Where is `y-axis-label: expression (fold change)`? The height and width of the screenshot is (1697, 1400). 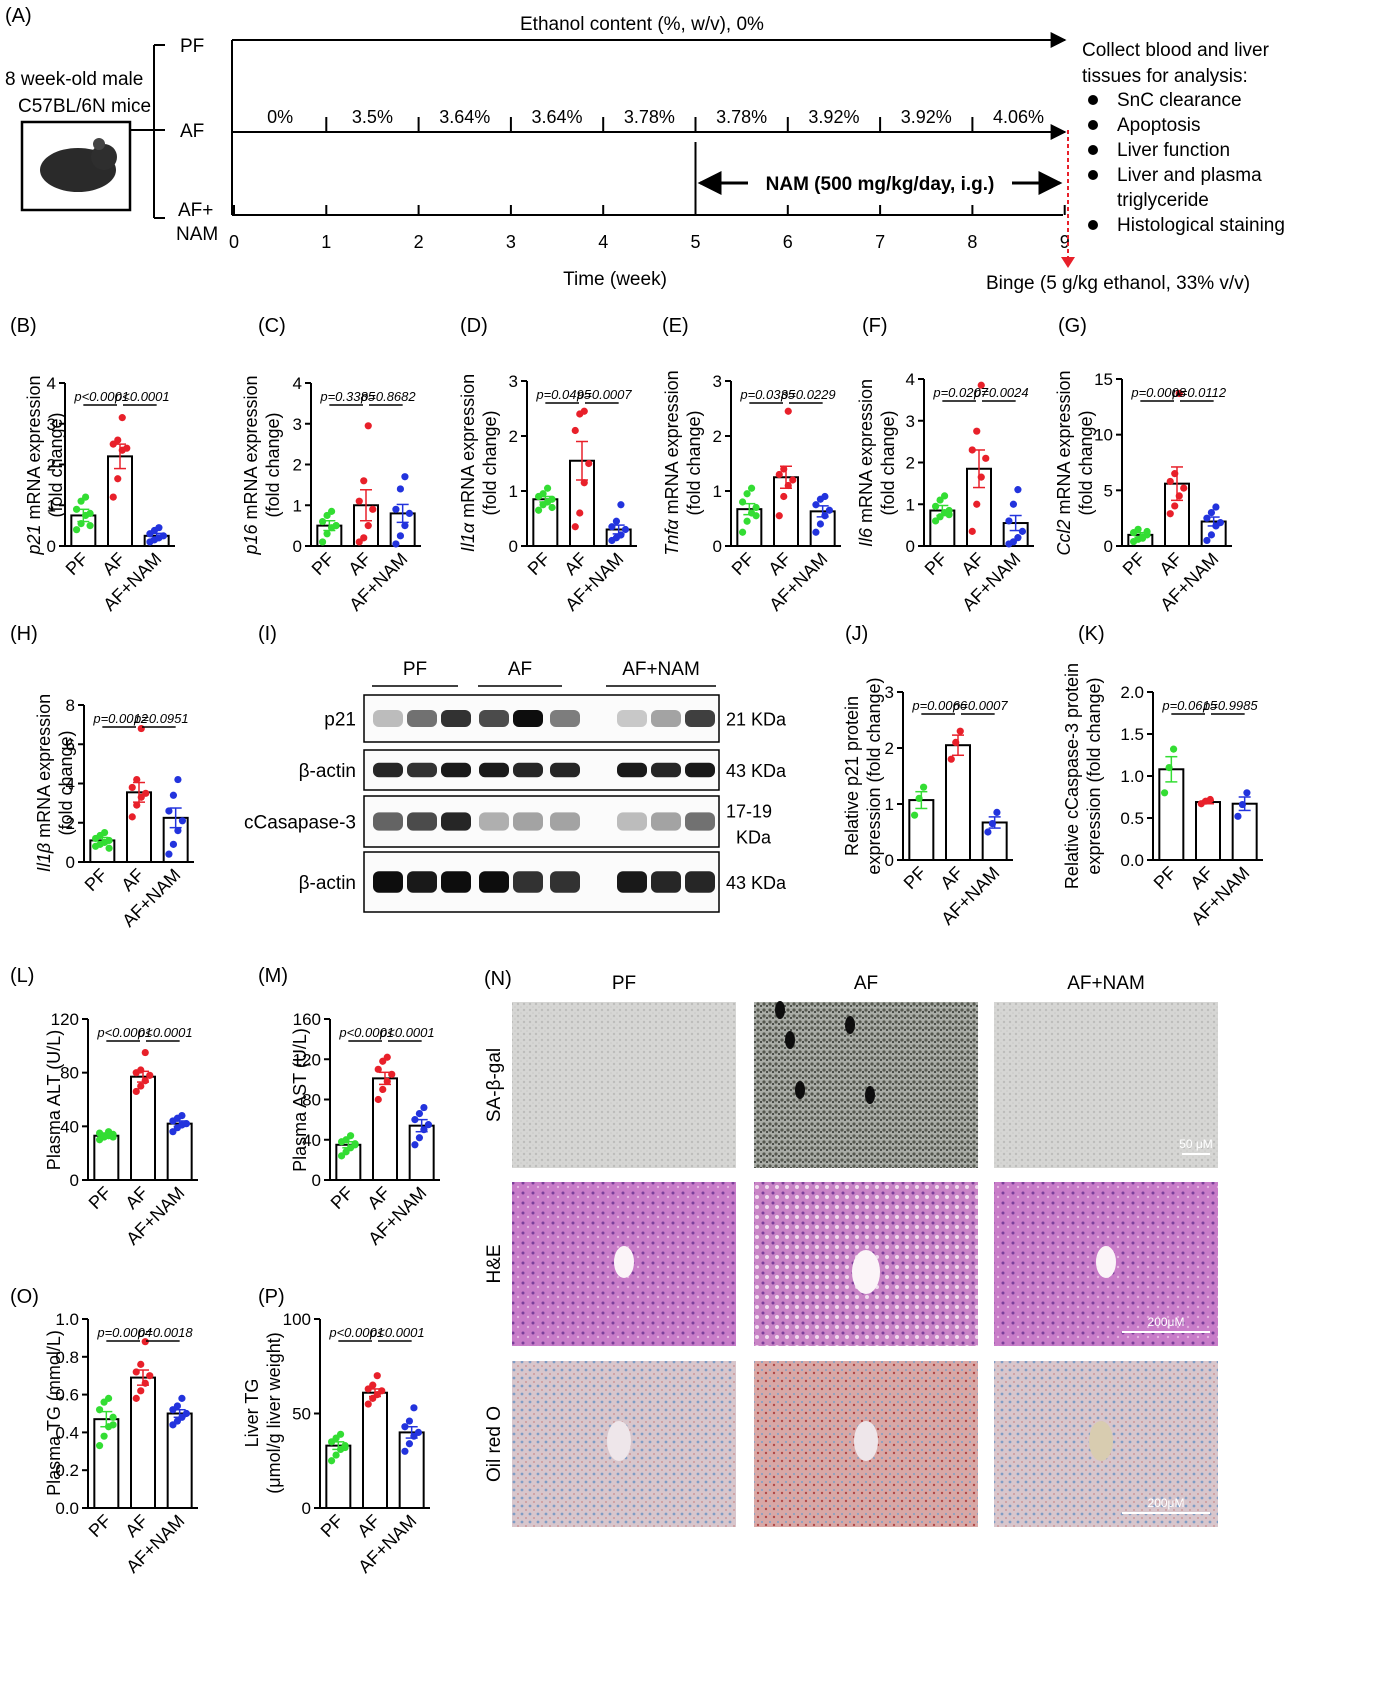 y-axis-label: expression (fold change) is located at coordinates (874, 775).